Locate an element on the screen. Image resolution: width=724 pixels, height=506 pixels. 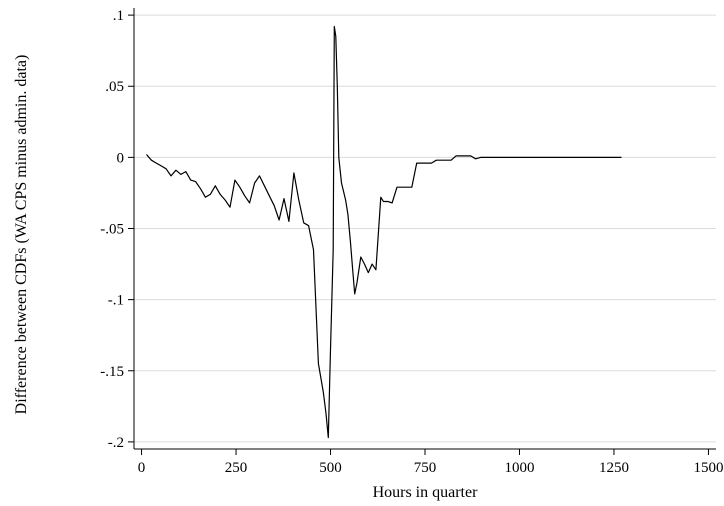
x-tick-label: 1500 is located at coordinates (708, 468).